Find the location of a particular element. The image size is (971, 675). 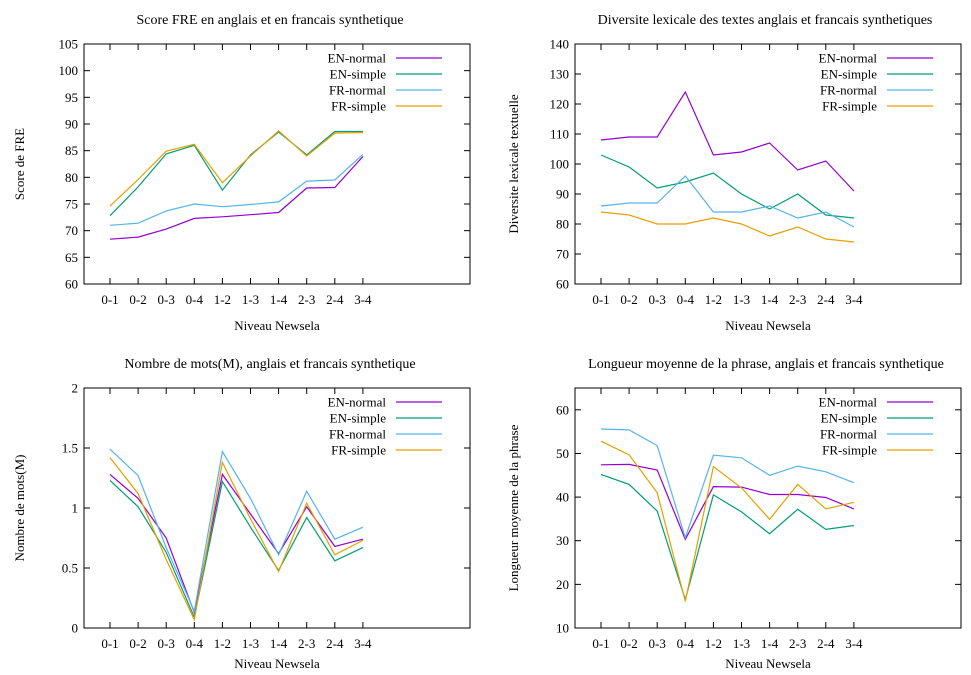

y-tick-label: 75 is located at coordinates (71, 204).